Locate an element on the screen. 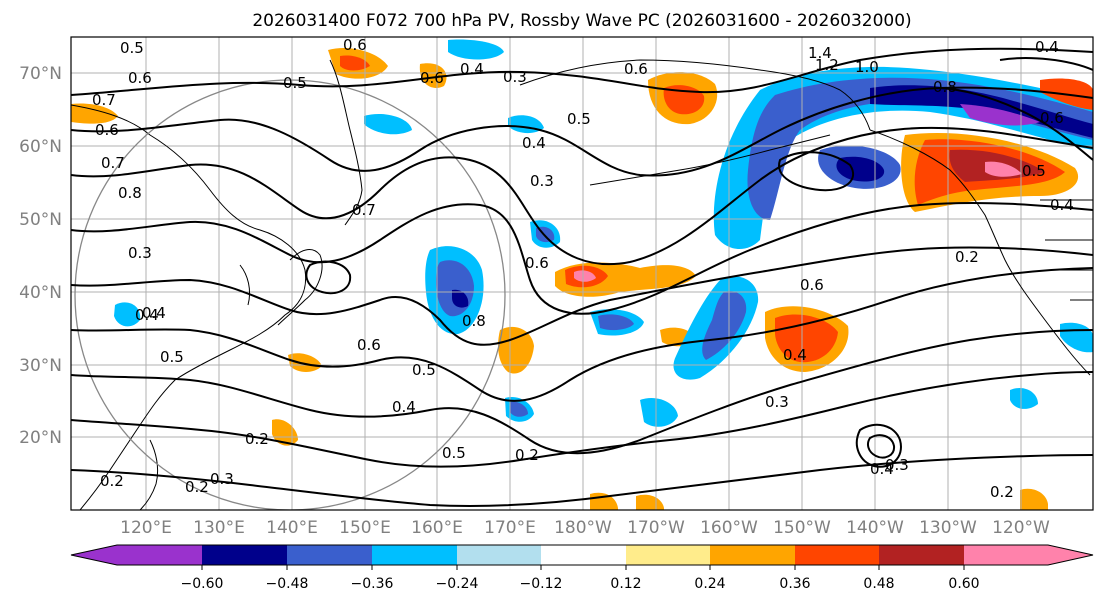 Image resolution: width=1105 pixels, height=604 pixels. coast-japan is located at coordinates (300, 287).